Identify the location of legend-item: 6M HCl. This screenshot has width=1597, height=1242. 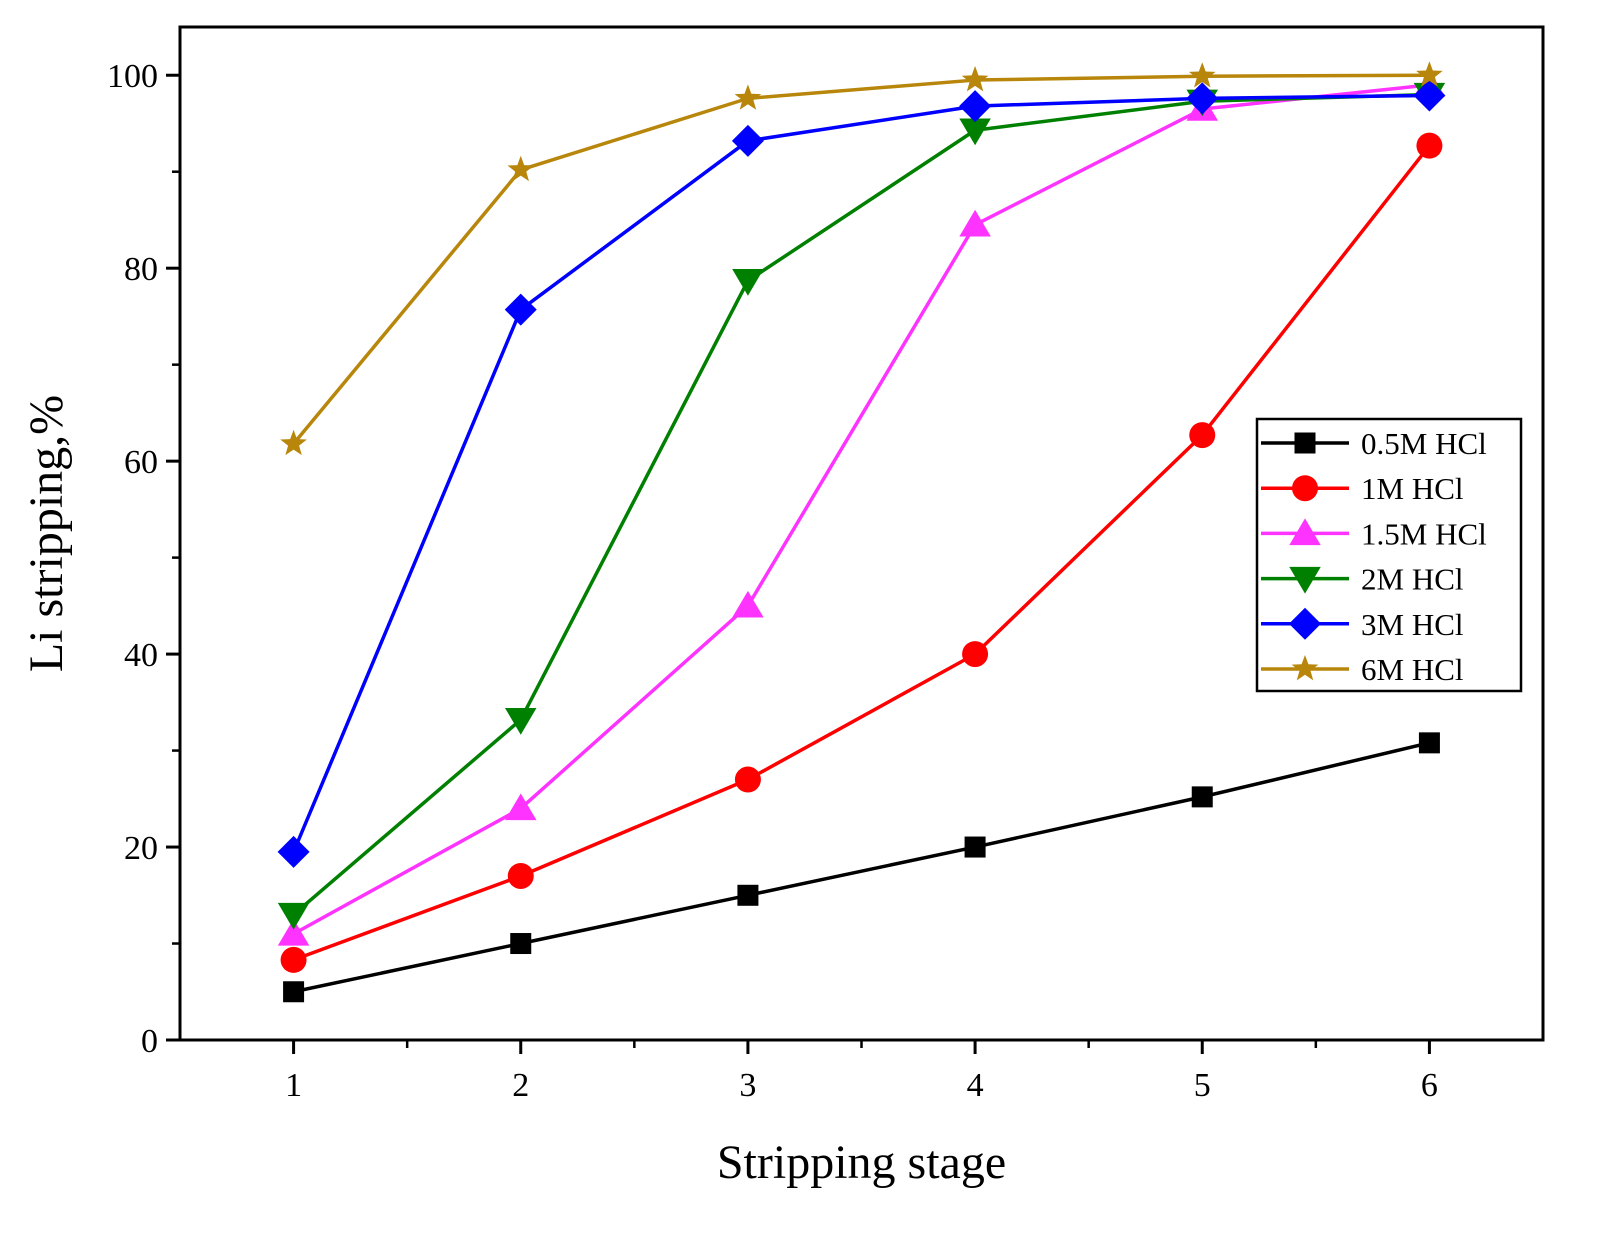
(1362, 669).